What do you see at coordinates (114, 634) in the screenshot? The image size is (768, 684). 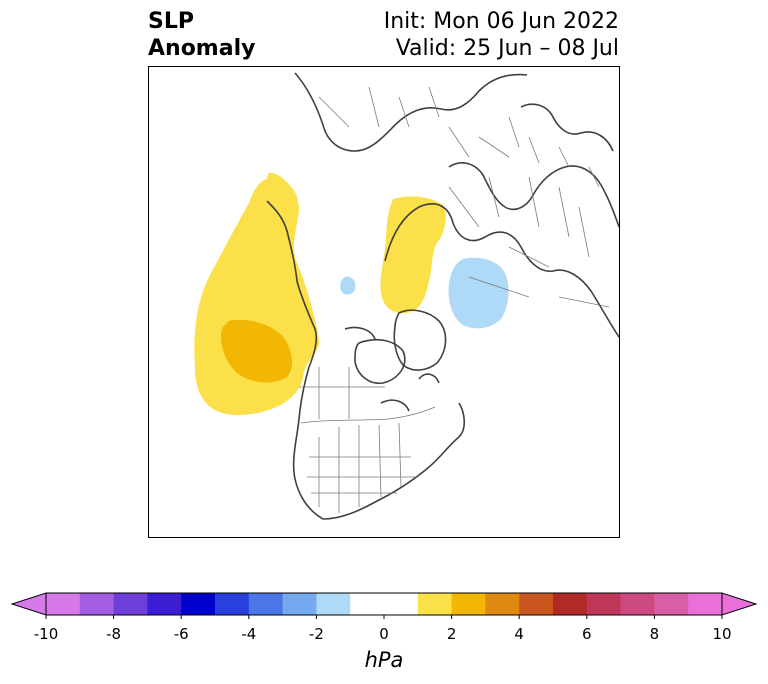 I see `colorbar-tick-label: -8` at bounding box center [114, 634].